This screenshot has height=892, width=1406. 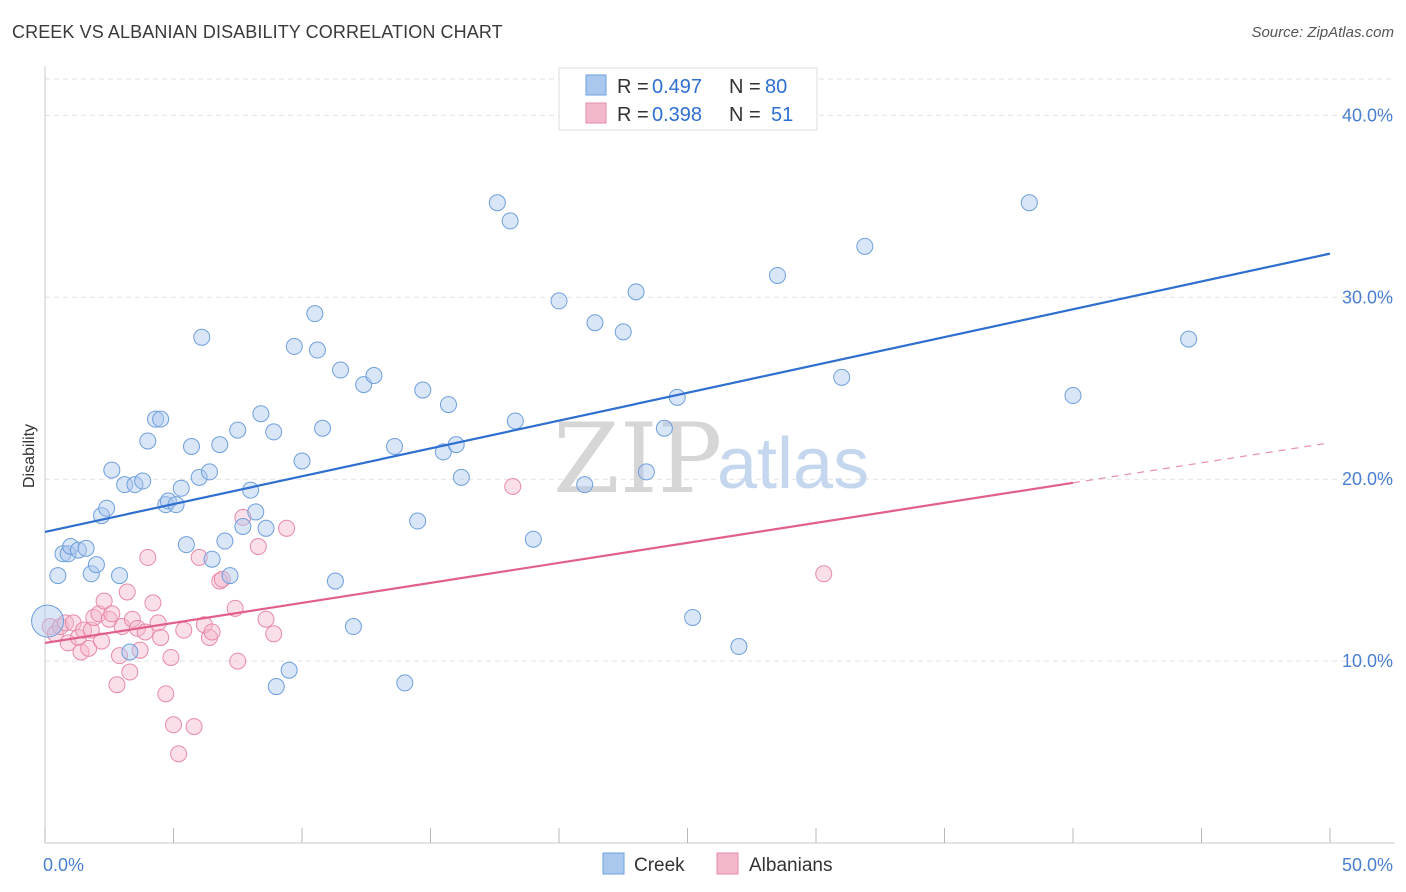 I want to click on x-tick-labels: 0.0% 50.0%, so click(x=718, y=865).